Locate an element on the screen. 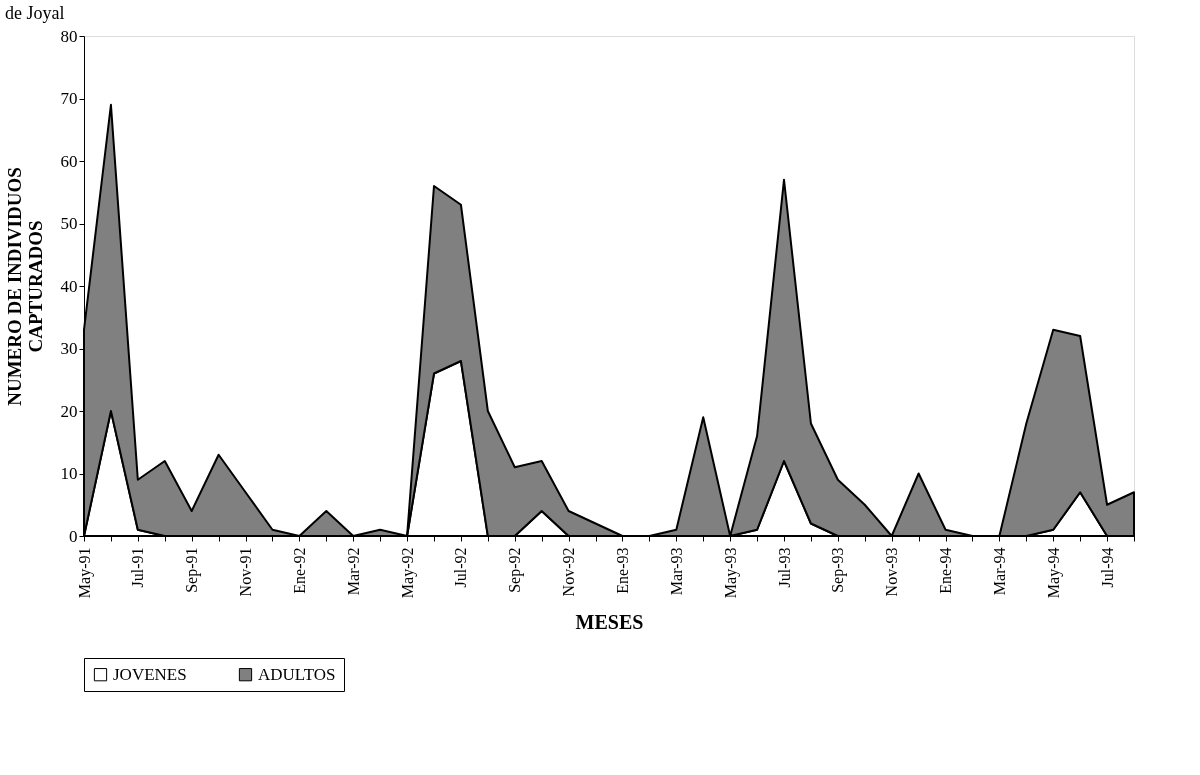 This screenshot has height=775, width=1200. x-tick-label: Jul-91 is located at coordinates (138, 567).